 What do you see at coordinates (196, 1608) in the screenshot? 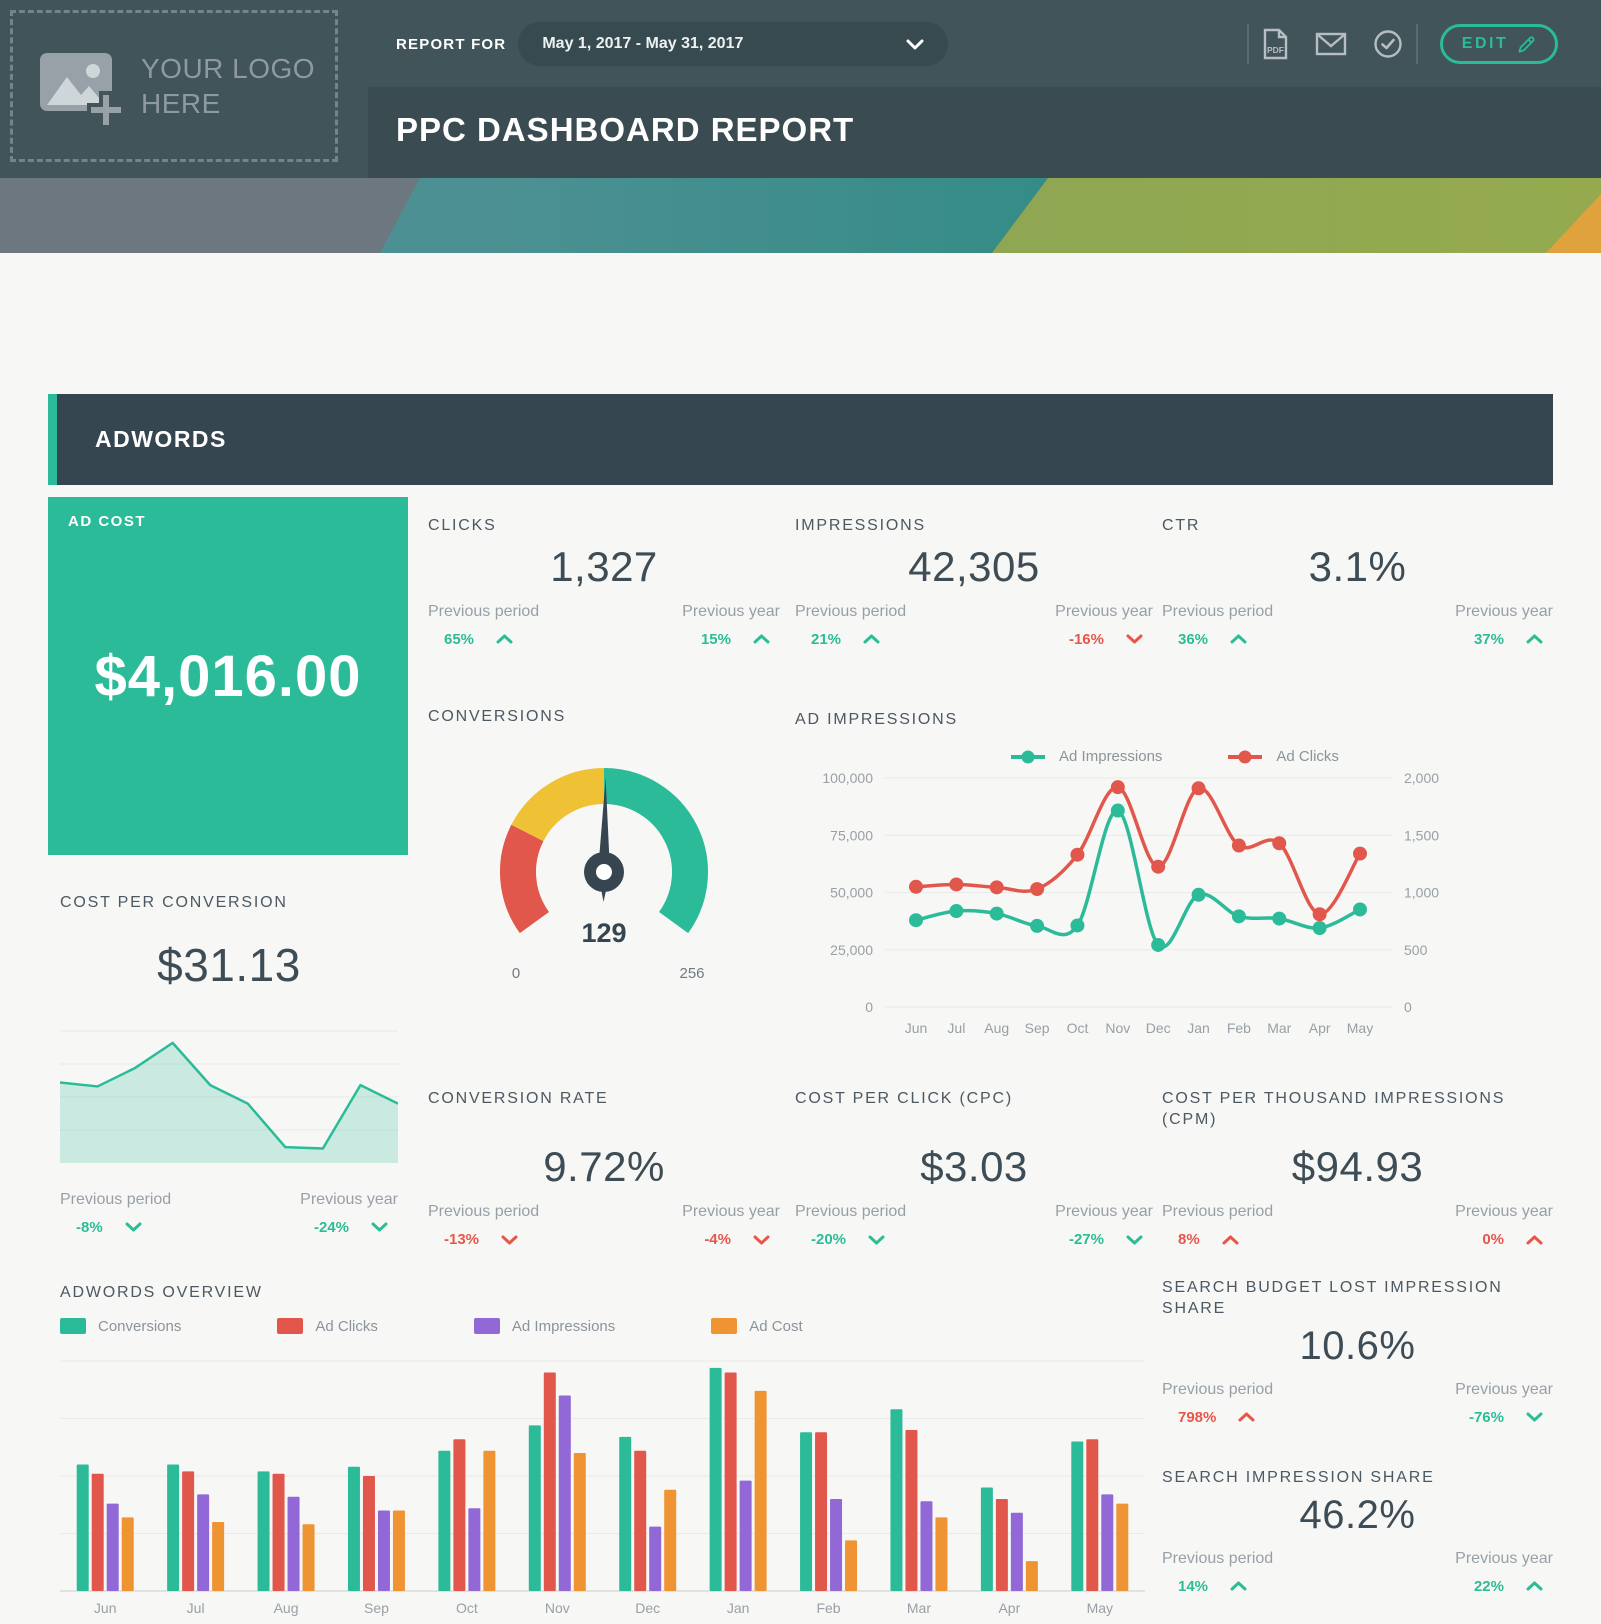
I see `svg-text: Jul` at bounding box center [196, 1608].